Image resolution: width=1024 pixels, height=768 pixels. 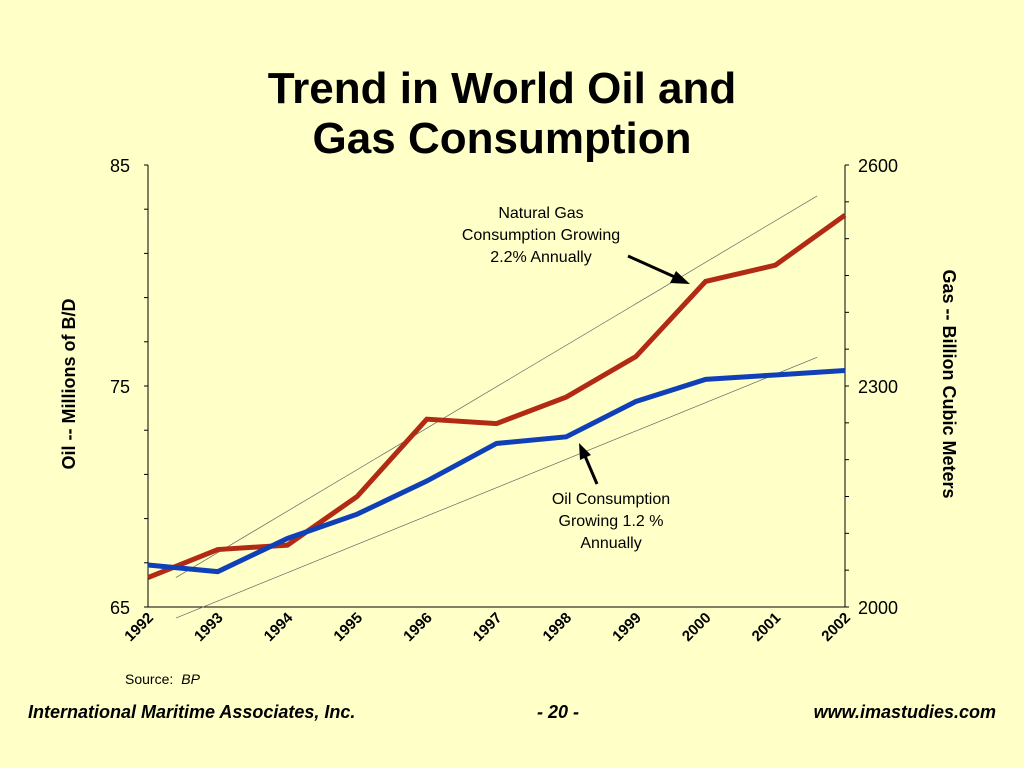 I want to click on source-value: BP, so click(x=190, y=679).